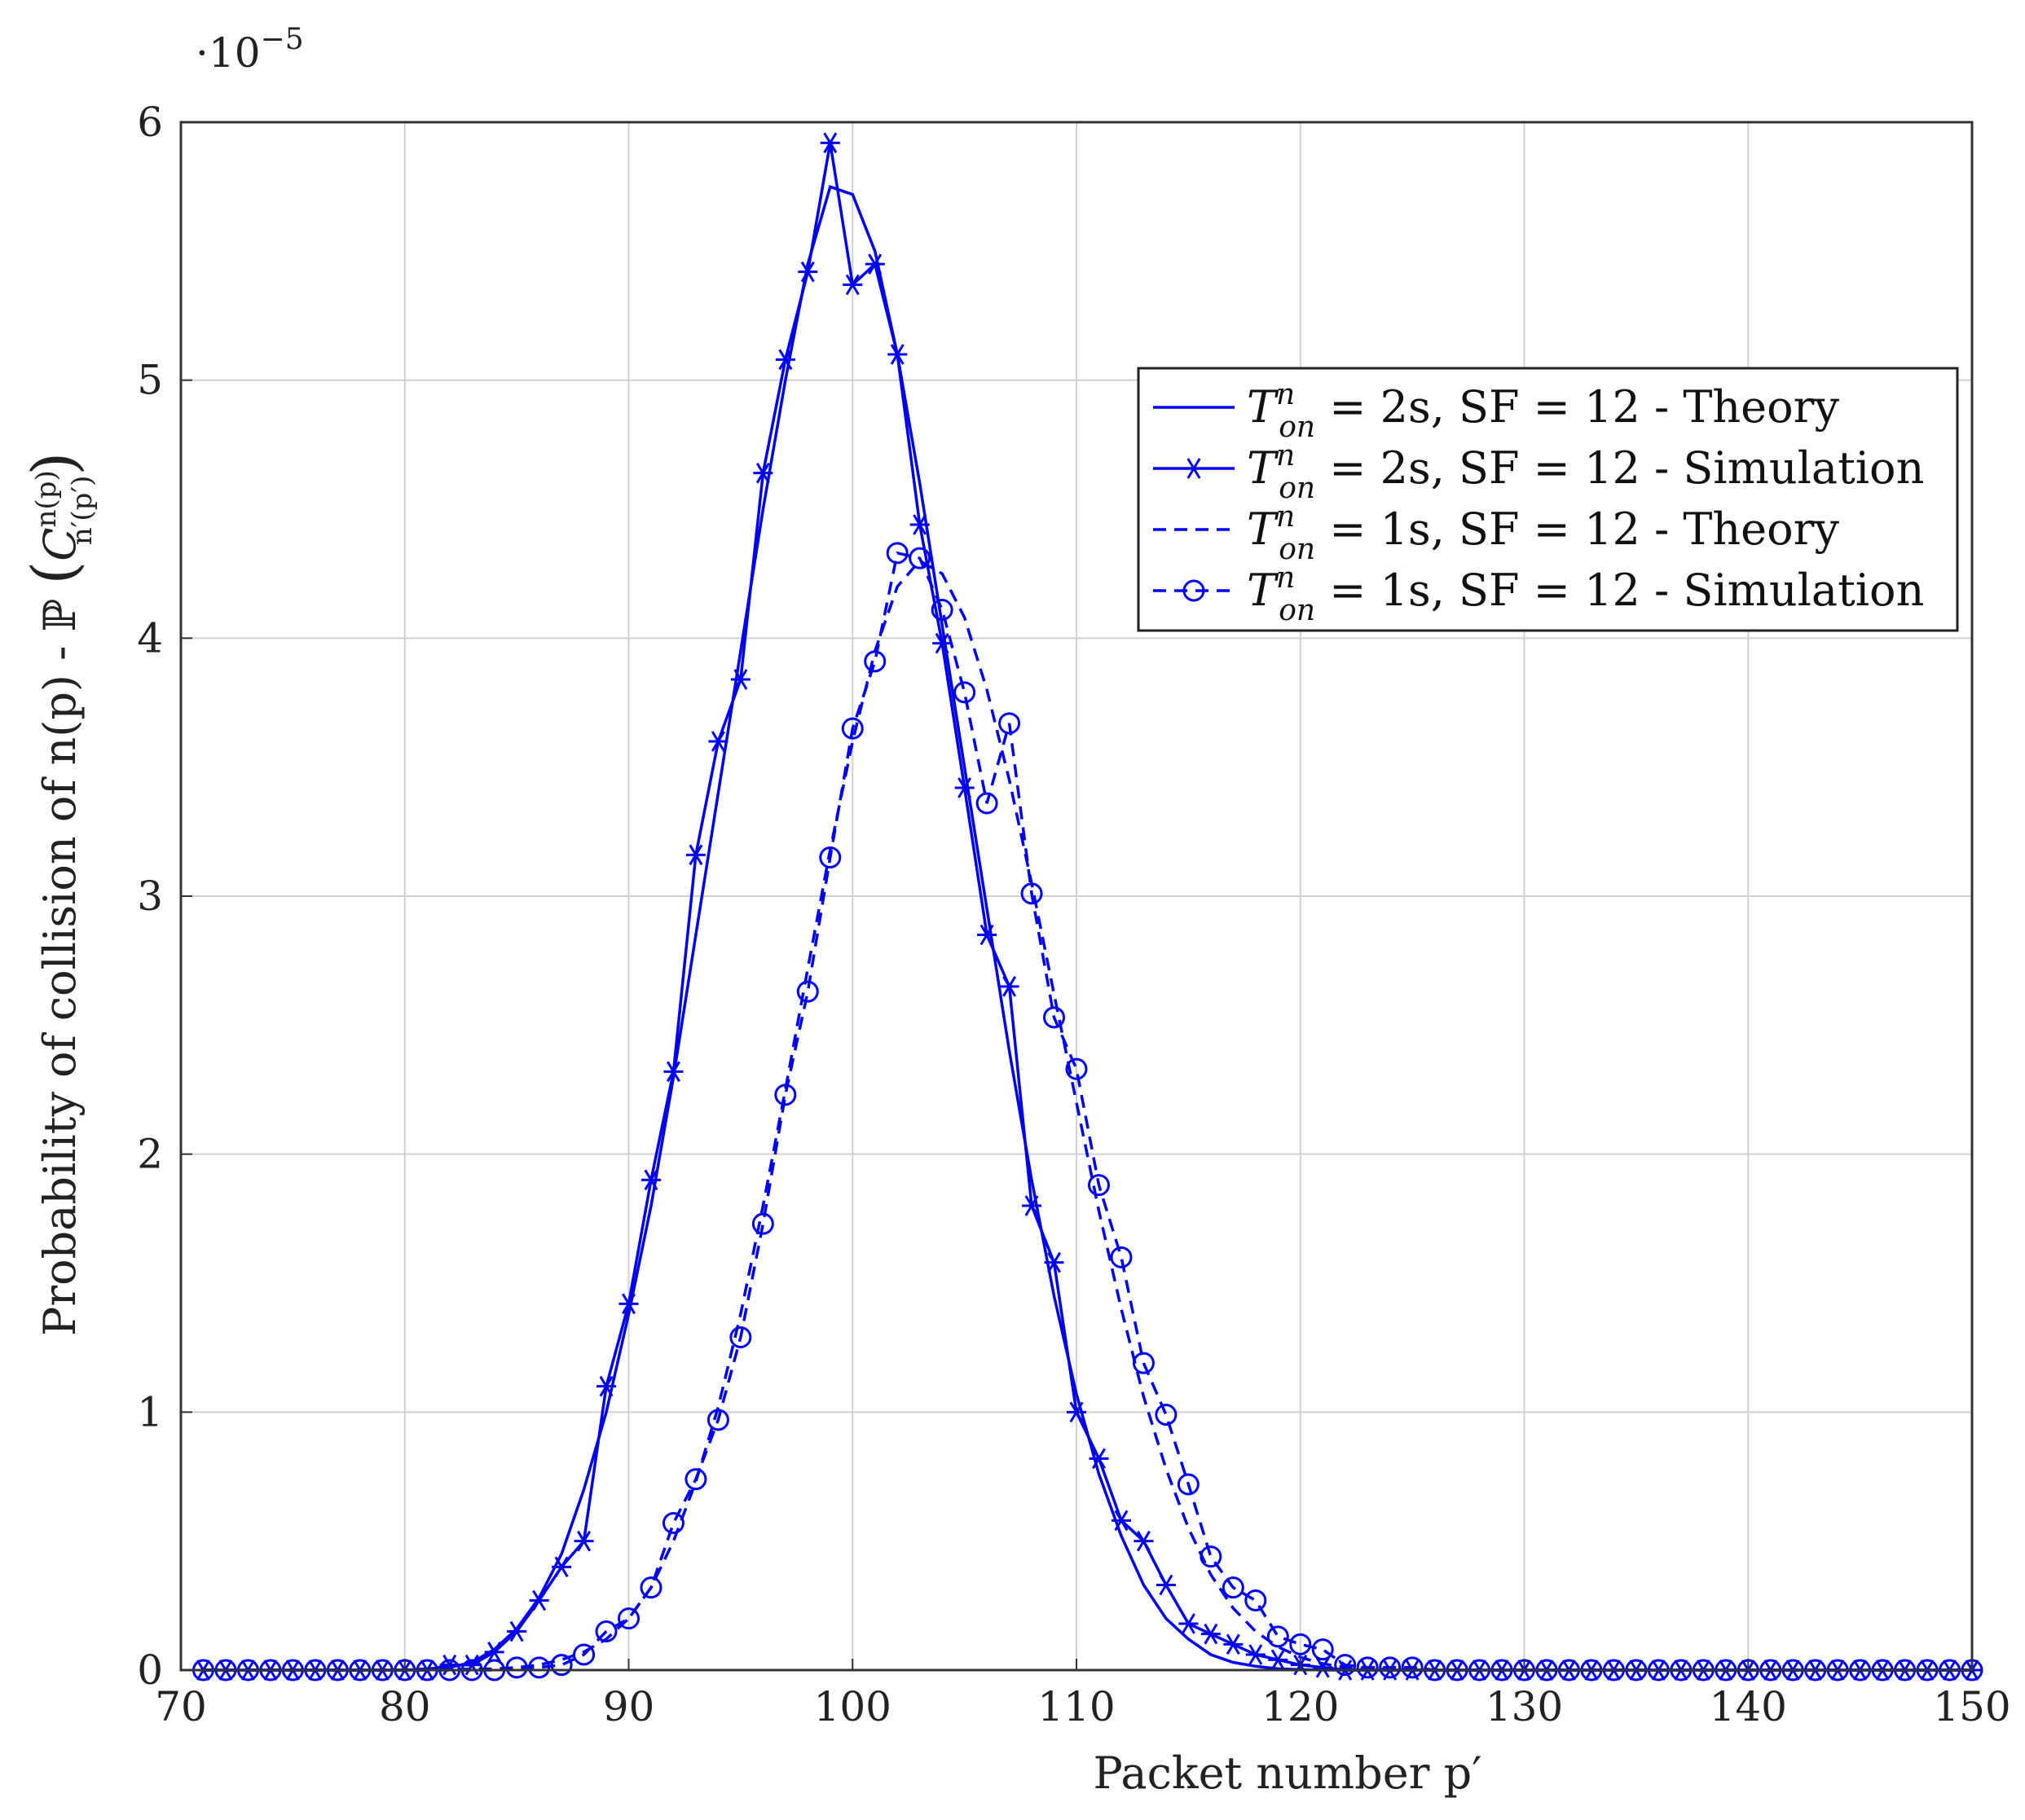 The height and width of the screenshot is (1820, 2025). Describe the element at coordinates (1538, 594) in the screenshot. I see `legend-entry-4: Tn on = 1s, SF = 12 - Simulation` at that location.